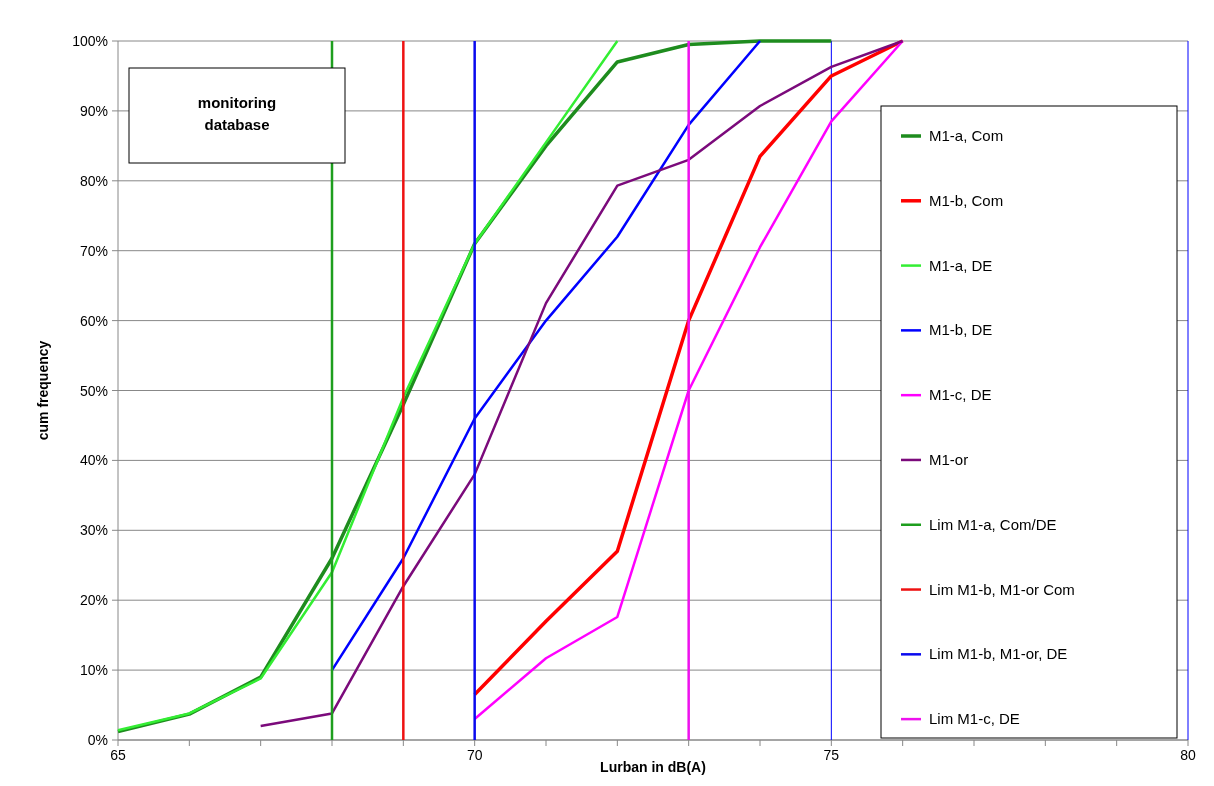 The height and width of the screenshot is (786, 1214). What do you see at coordinates (966, 135) in the screenshot?
I see `legend-label: M1-a, Com` at bounding box center [966, 135].